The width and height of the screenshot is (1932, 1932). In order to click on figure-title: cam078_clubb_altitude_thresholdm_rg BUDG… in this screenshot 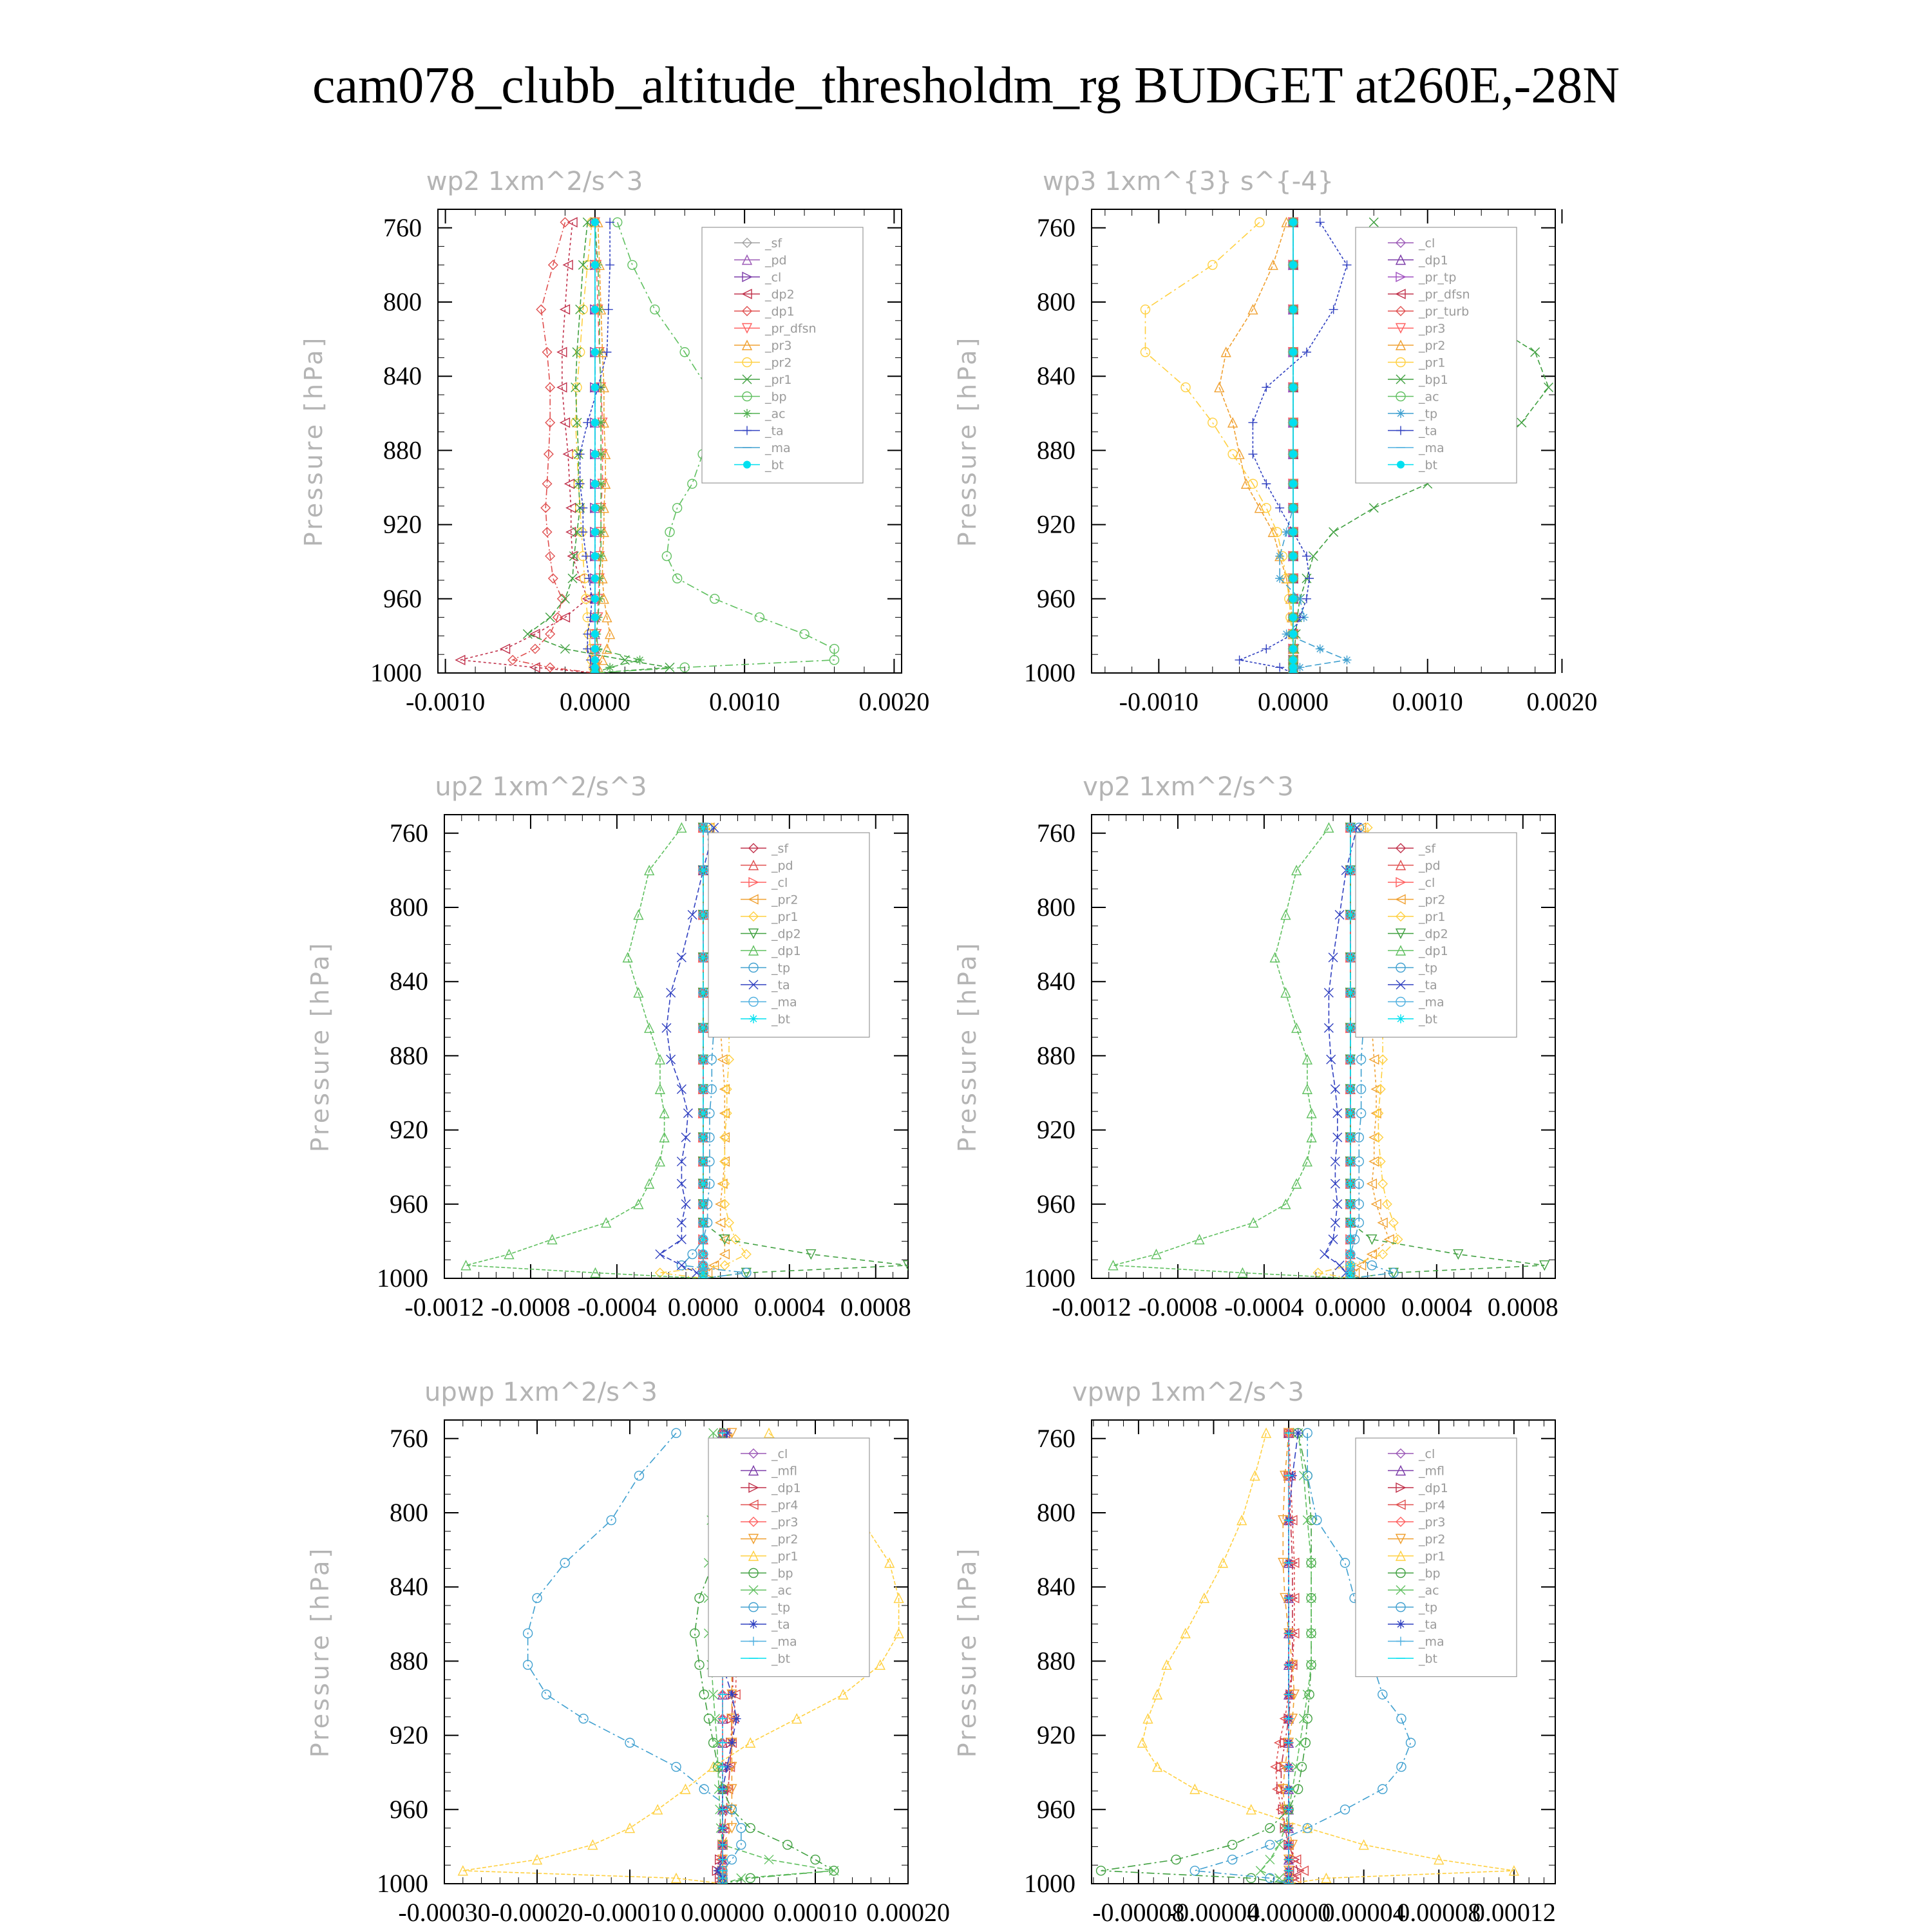, I will do `click(966, 85)`.